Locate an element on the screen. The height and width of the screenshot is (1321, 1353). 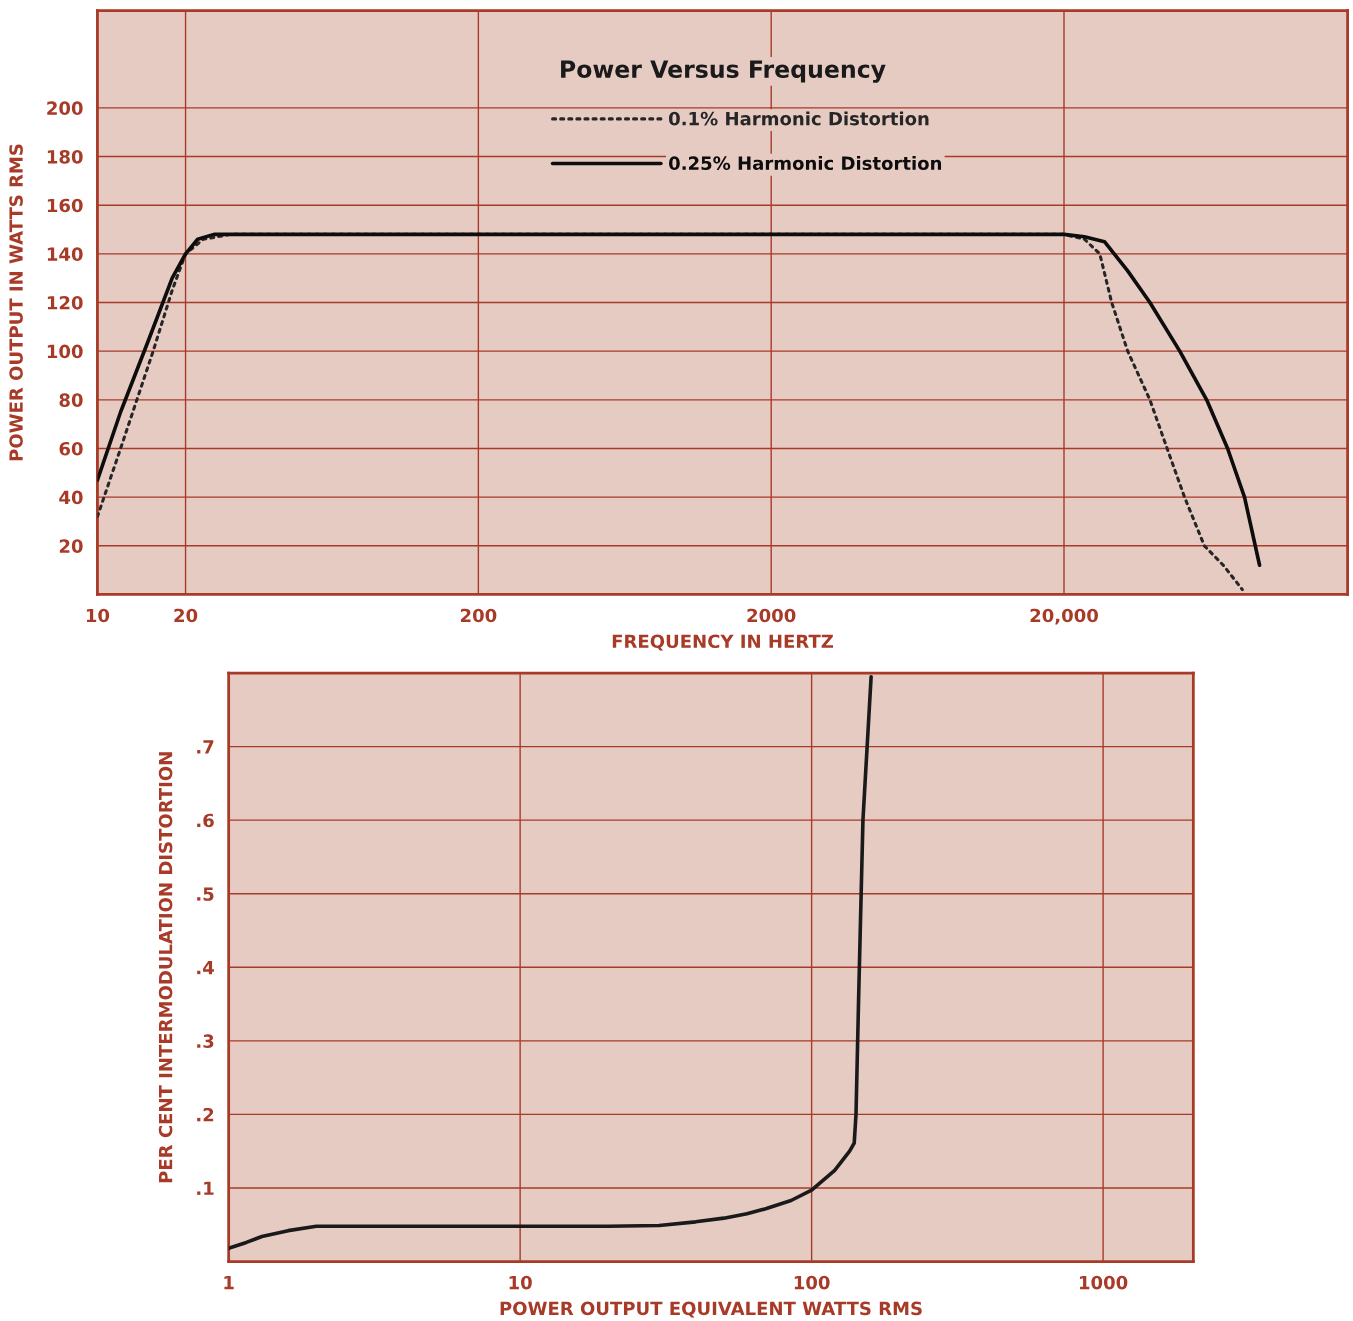
y-tick-label: .7 is located at coordinates (205, 747).